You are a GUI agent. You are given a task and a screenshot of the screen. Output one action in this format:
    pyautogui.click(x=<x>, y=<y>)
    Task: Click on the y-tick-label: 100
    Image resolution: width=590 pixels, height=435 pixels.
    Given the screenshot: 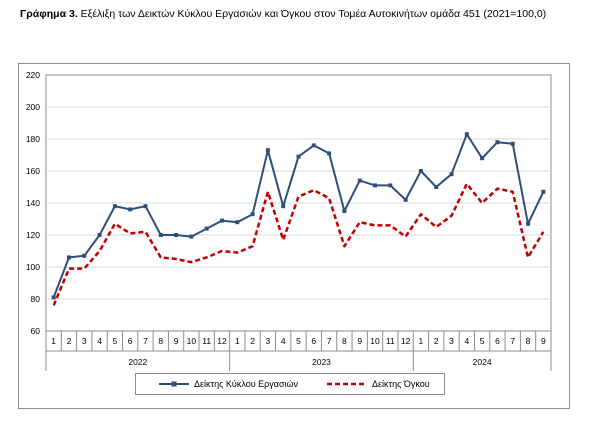 What is the action you would take?
    pyautogui.click(x=33, y=267)
    